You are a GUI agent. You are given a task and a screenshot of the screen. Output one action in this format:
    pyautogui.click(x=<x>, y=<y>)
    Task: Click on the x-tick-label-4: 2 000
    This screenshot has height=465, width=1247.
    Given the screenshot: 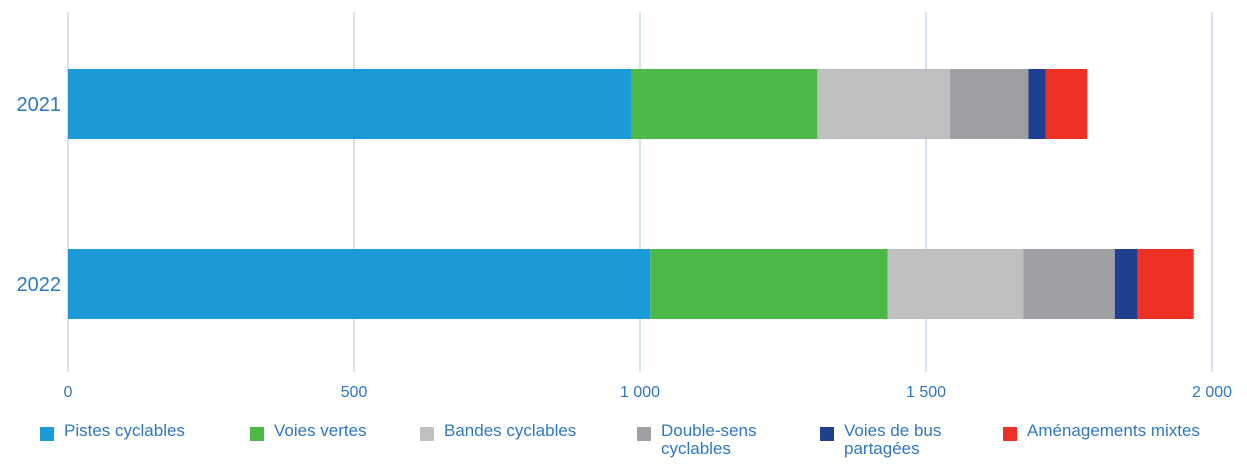 What is the action you would take?
    pyautogui.click(x=1212, y=392)
    